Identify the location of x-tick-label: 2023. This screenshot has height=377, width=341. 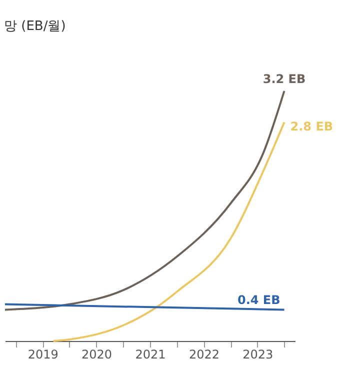
(258, 355).